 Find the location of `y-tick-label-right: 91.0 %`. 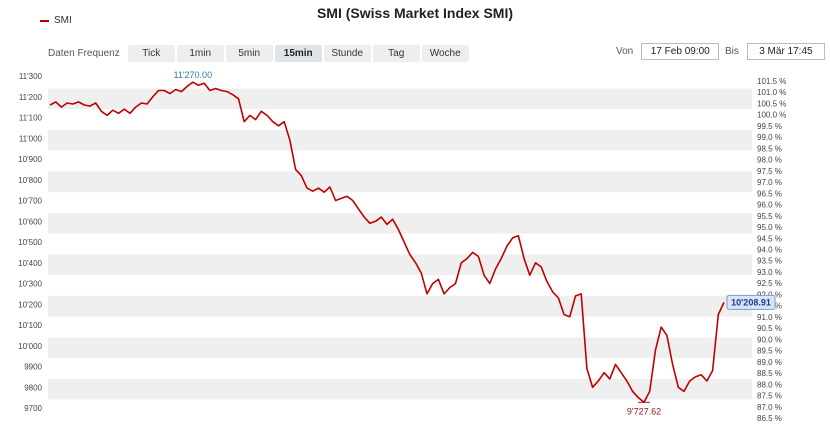

y-tick-label-right: 91.0 % is located at coordinates (769, 317).